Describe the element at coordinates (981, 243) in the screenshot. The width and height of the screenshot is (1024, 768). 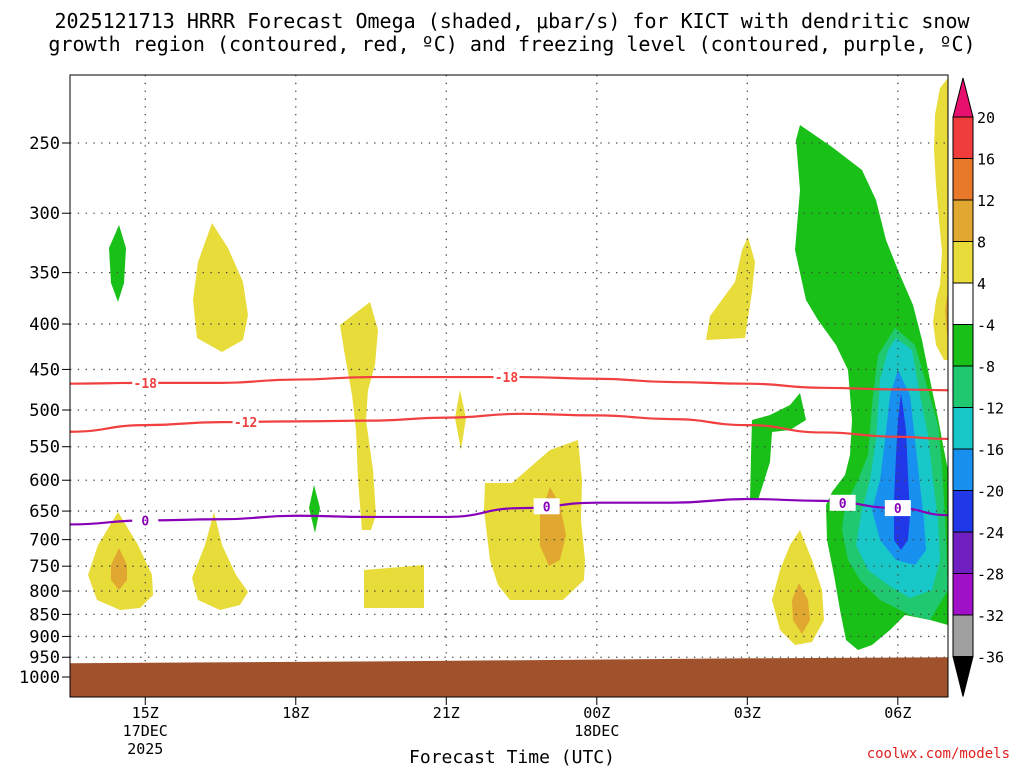
I see `colorbar-label-3: 8` at that location.